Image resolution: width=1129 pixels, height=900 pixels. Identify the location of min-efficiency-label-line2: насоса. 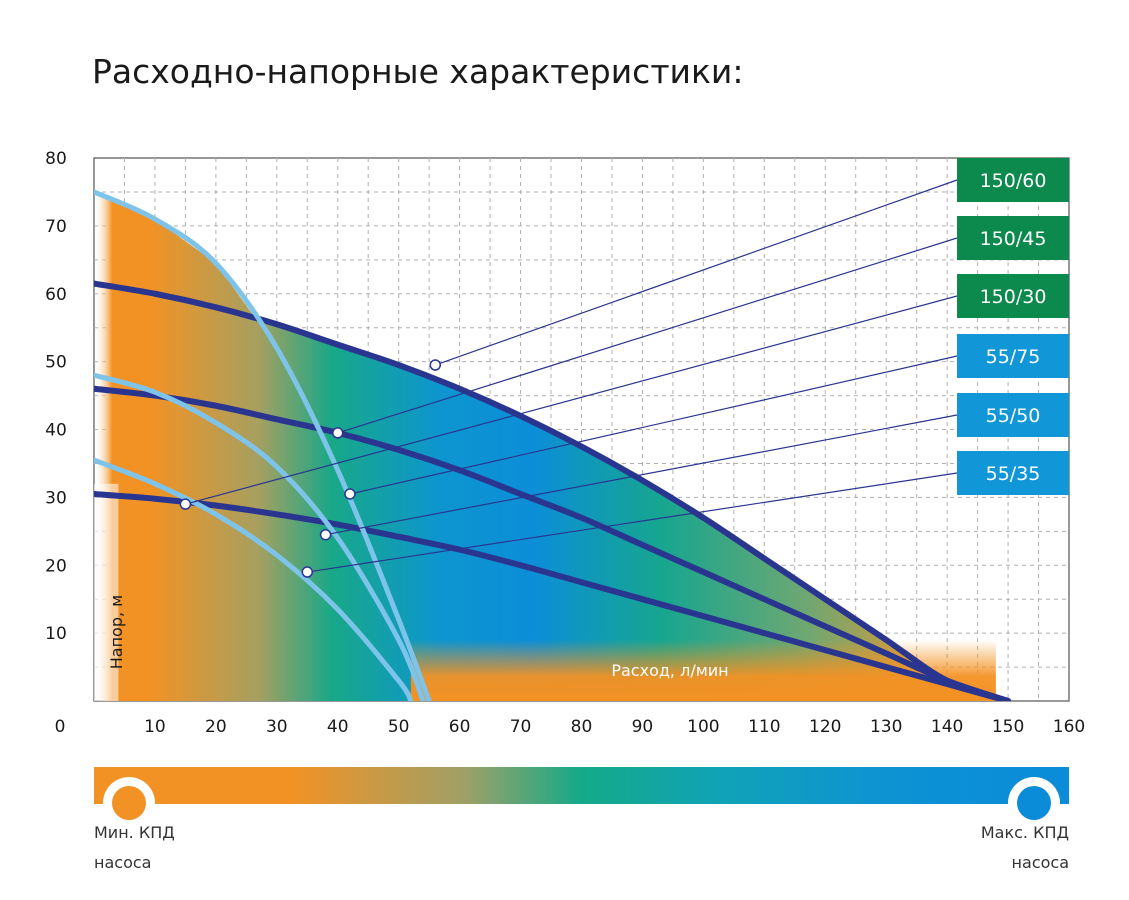
(123, 862).